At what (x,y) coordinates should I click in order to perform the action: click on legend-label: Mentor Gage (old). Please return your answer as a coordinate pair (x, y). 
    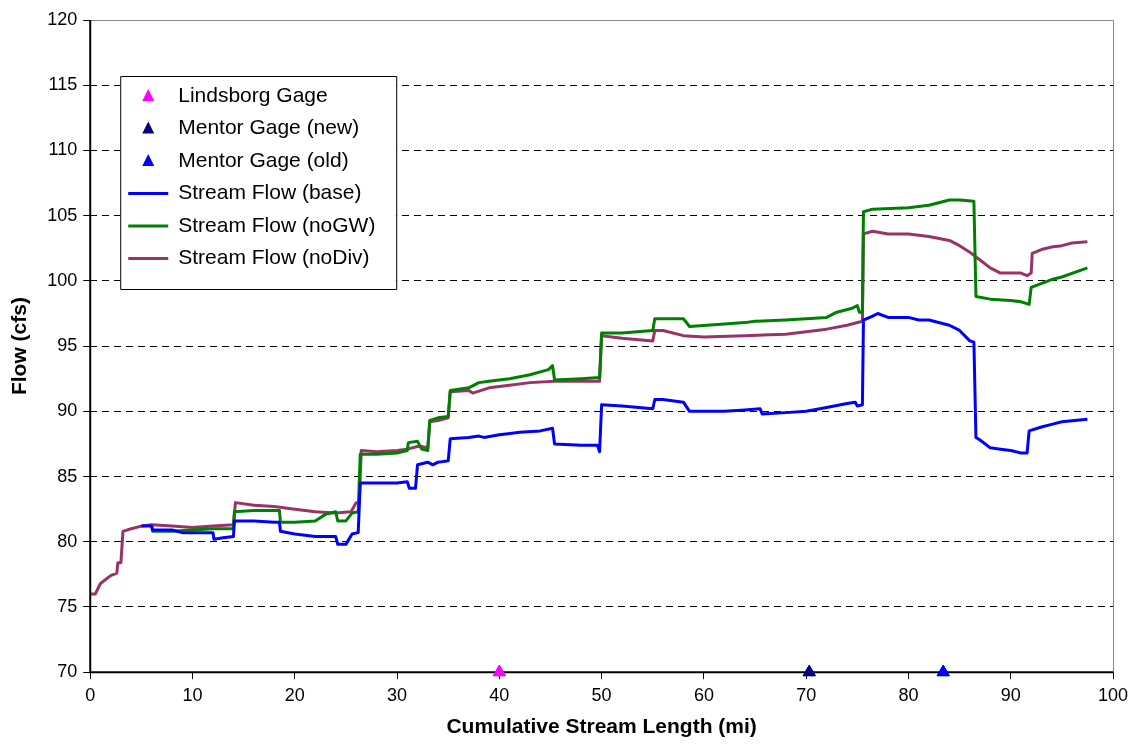
    Looking at the image, I should click on (263, 159).